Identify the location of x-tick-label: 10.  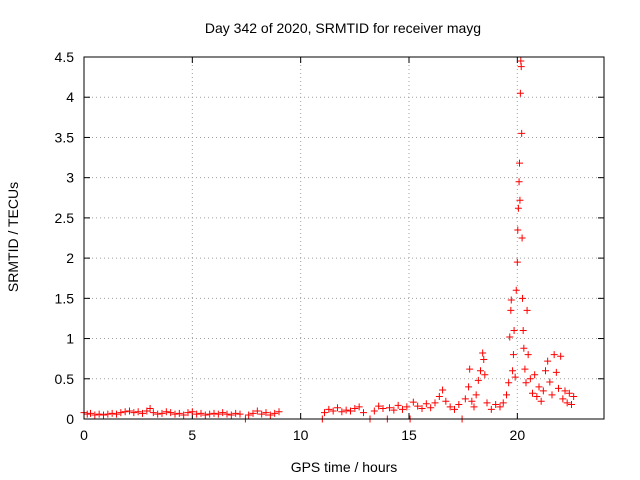
(301, 435).